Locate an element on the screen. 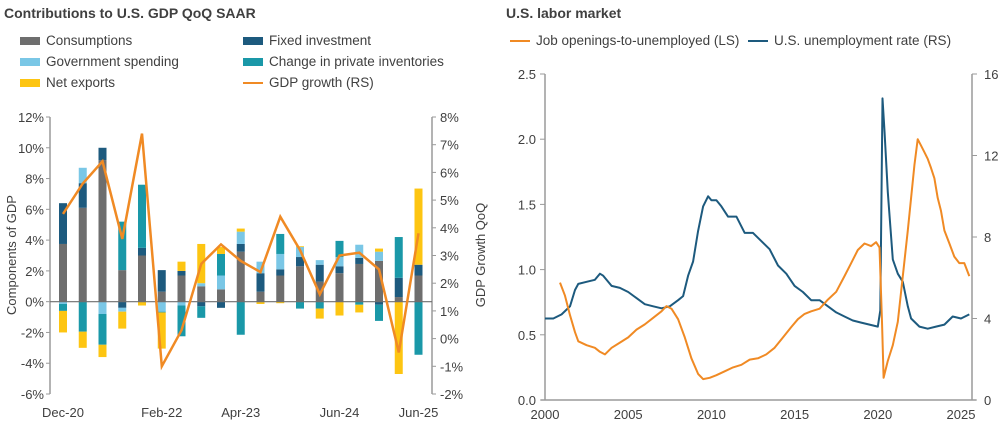 This screenshot has width=1000, height=430. y2-tick-label: 7% is located at coordinates (449, 145).